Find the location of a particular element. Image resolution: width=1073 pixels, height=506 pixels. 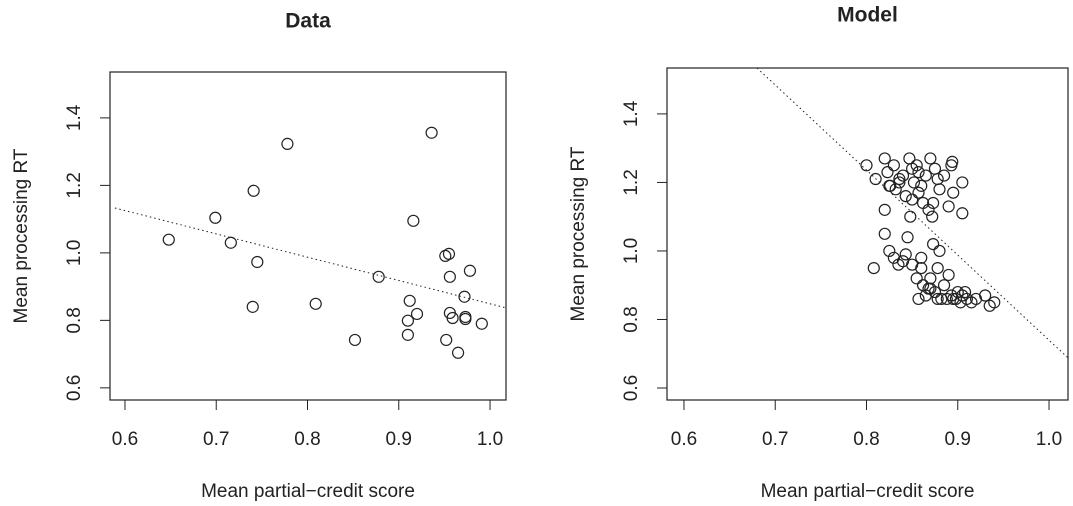

chart-title: Model is located at coordinates (867, 15).